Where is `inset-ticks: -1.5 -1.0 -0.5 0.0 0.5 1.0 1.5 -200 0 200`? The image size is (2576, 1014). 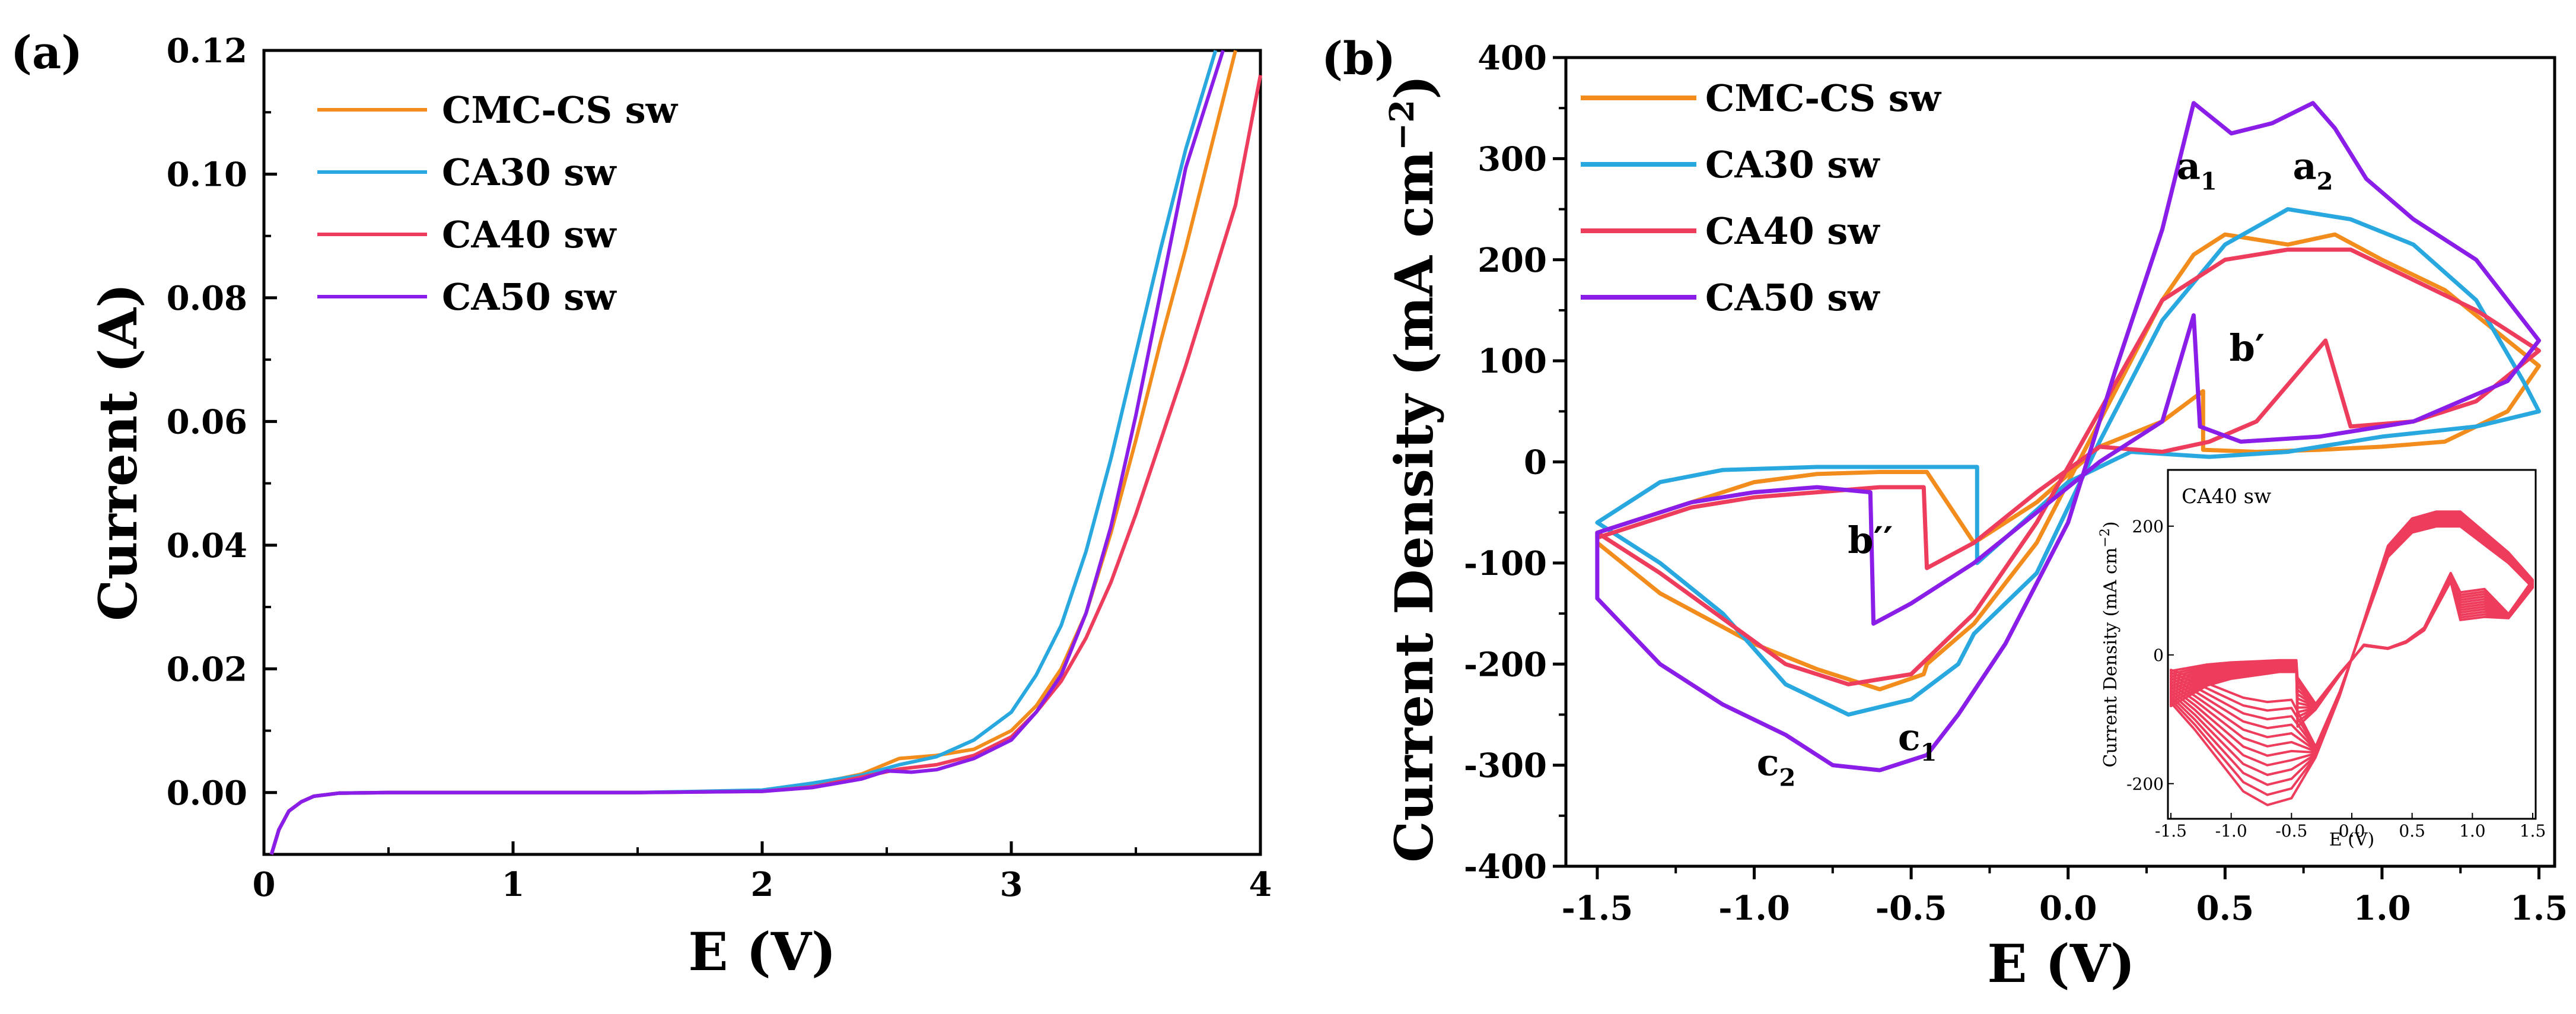 inset-ticks: -1.5 -1.0 -0.5 0.0 0.5 1.0 1.5 -200 0 200 is located at coordinates (2336, 679).